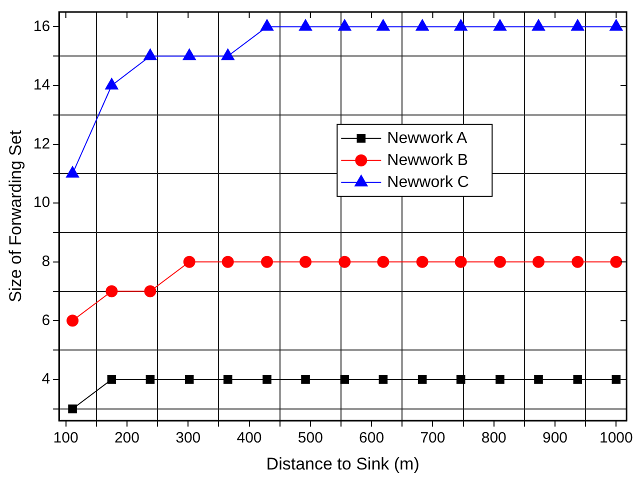 The image size is (636, 481). I want to click on x-tick-label: 600, so click(371, 438).